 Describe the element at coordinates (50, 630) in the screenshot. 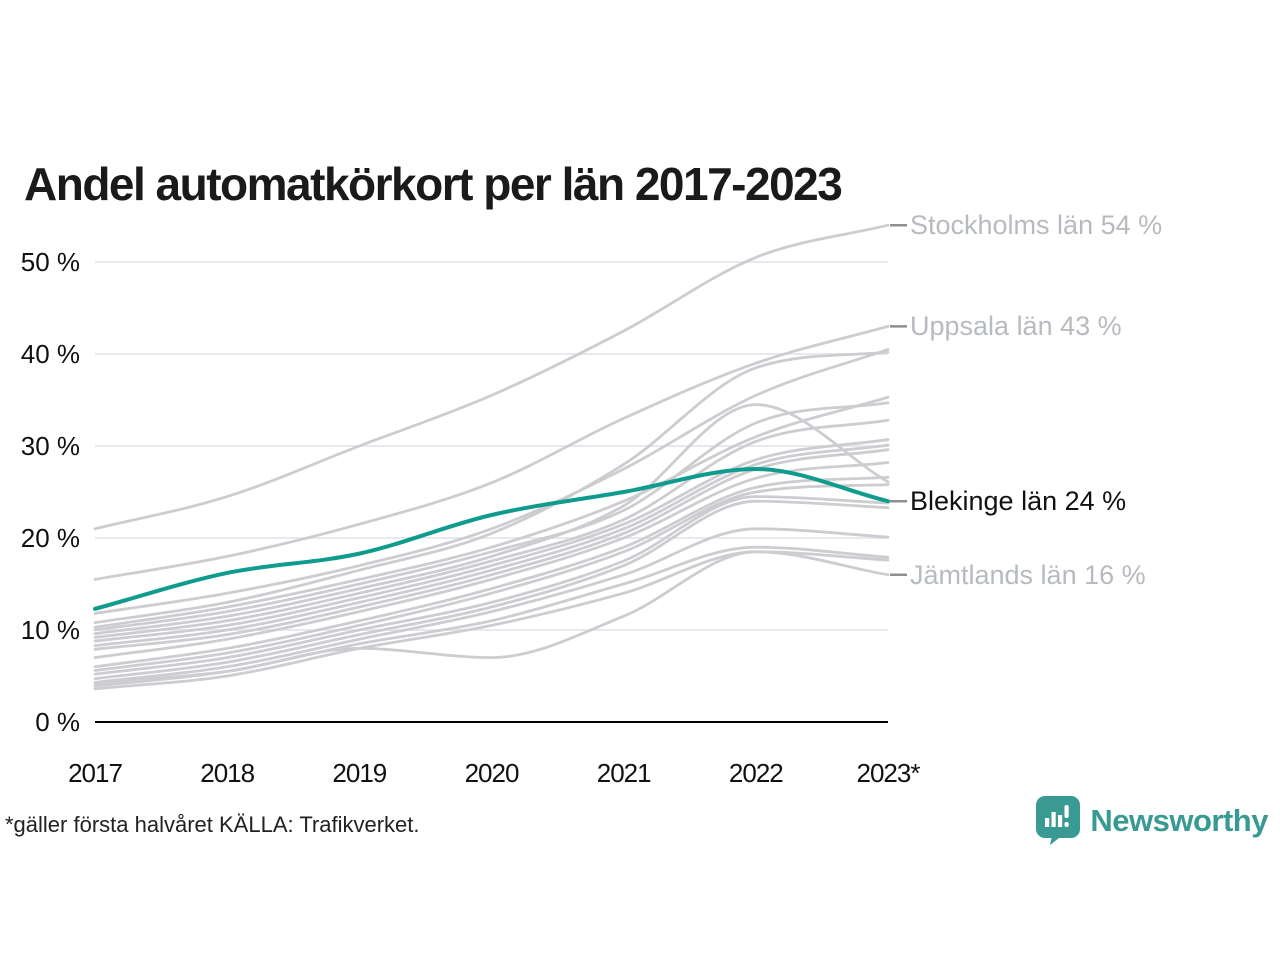

I see `y-axis-tick-label: 10 %` at that location.